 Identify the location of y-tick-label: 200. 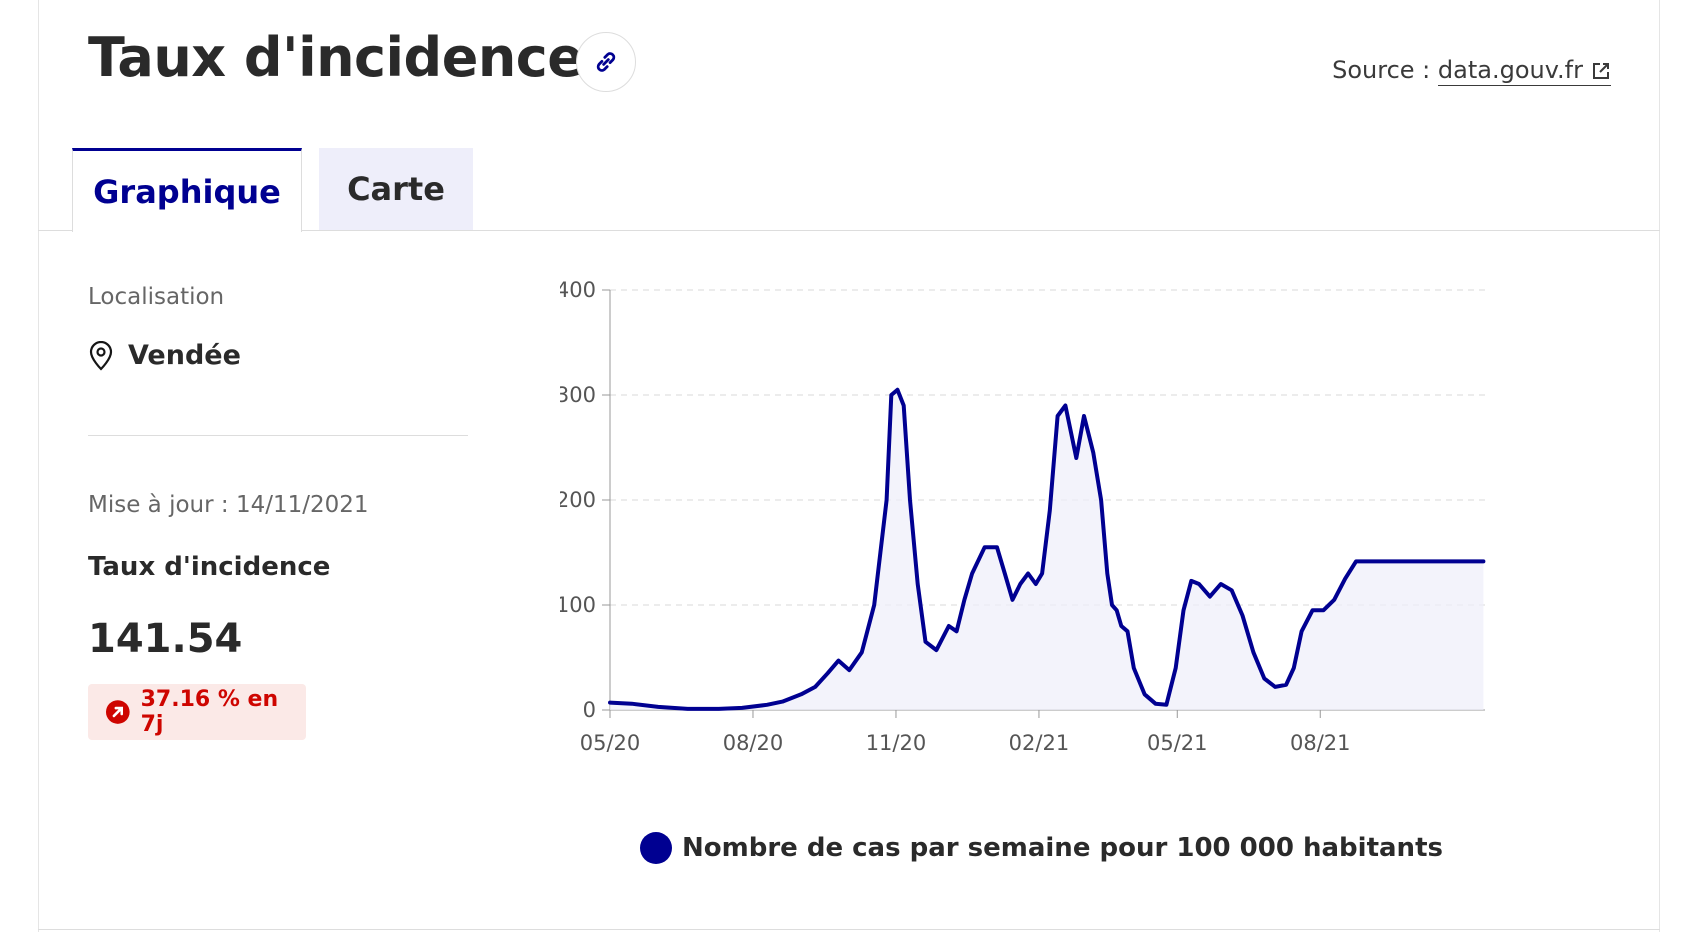
(578, 500).